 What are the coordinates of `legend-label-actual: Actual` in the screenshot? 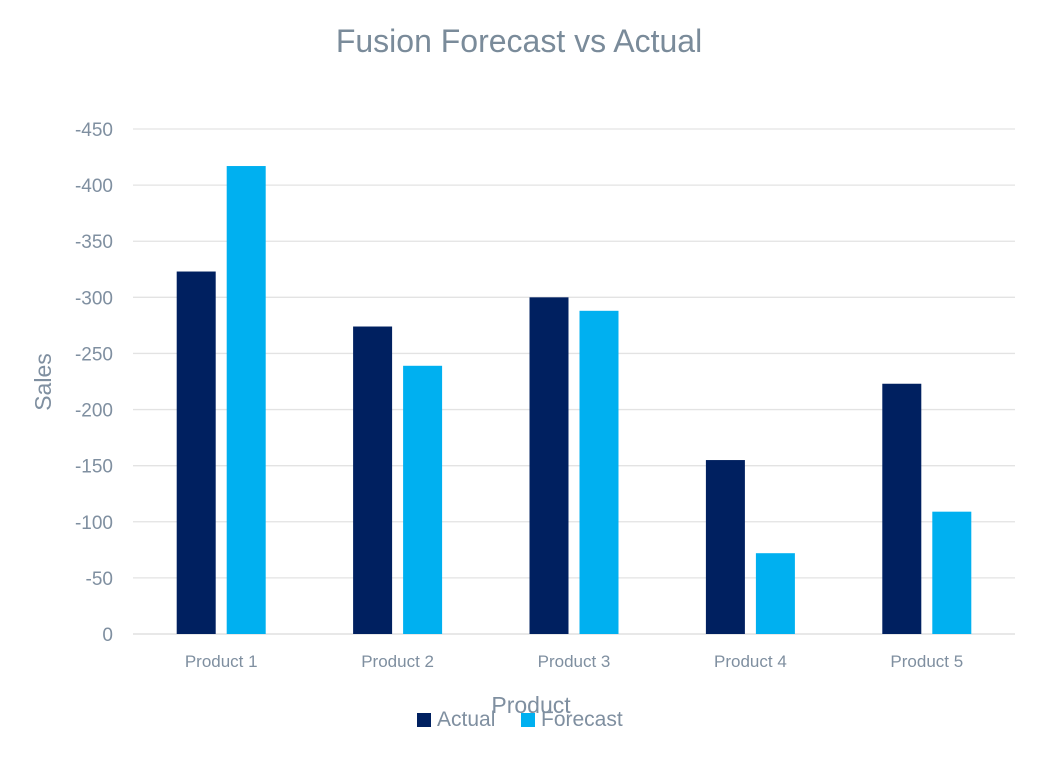 It's located at (466, 719).